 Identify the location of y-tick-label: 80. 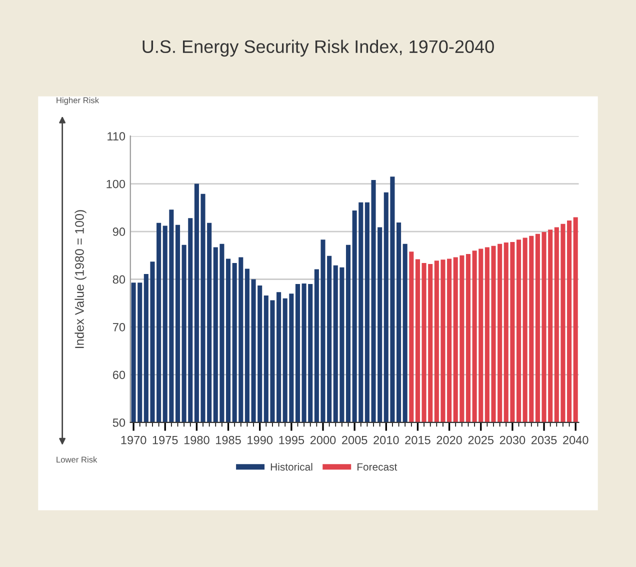
(119, 279).